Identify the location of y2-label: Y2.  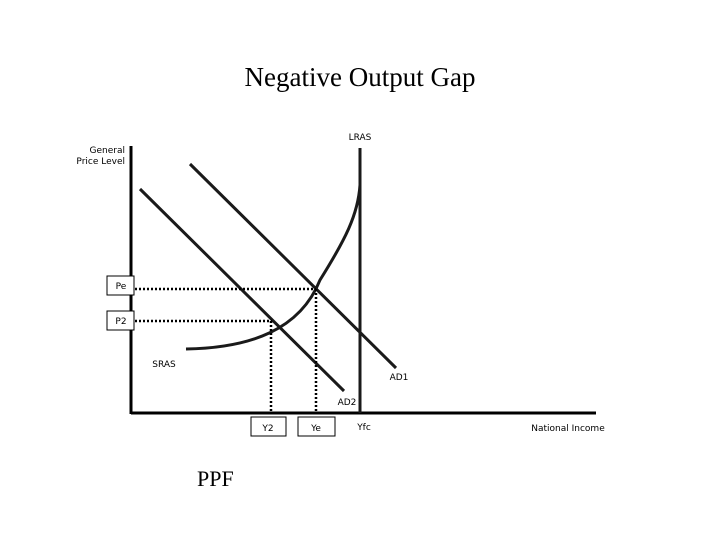
(267, 429).